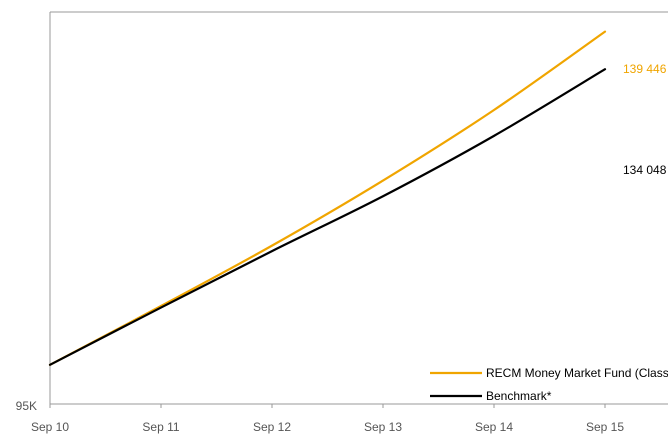 Image resolution: width=668 pixels, height=434 pixels. I want to click on x-tick-label: Sep 10, so click(50, 427).